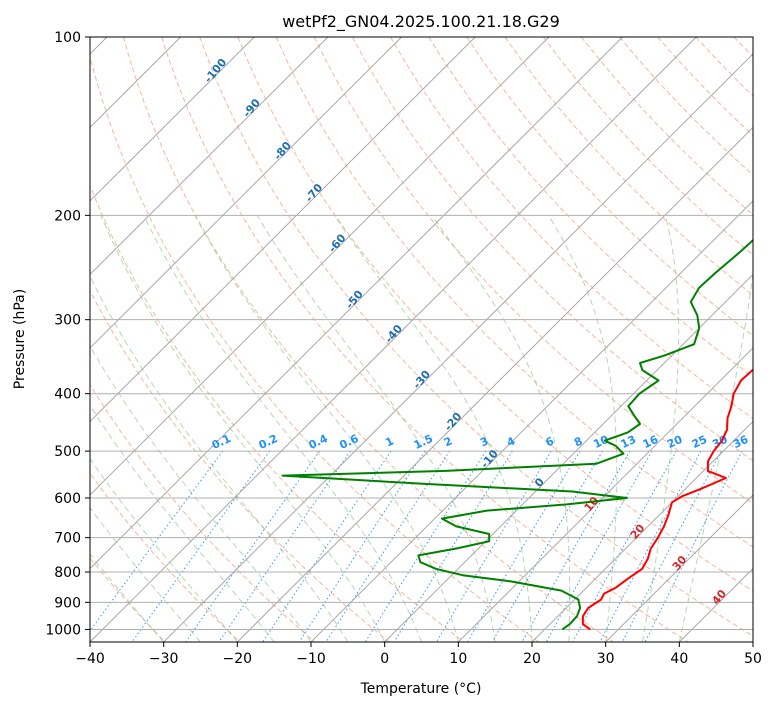 The width and height of the screenshot is (775, 708). What do you see at coordinates (421, 689) in the screenshot?
I see `x-axis-label: Temperature (°C)` at bounding box center [421, 689].